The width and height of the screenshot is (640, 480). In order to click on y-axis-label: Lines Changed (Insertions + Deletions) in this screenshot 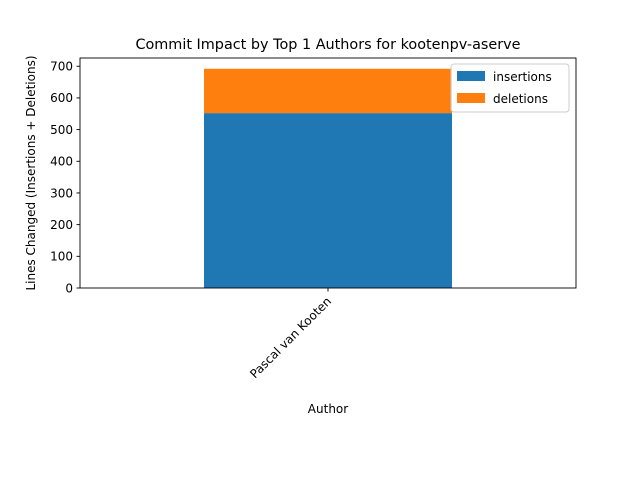, I will do `click(31, 172)`.